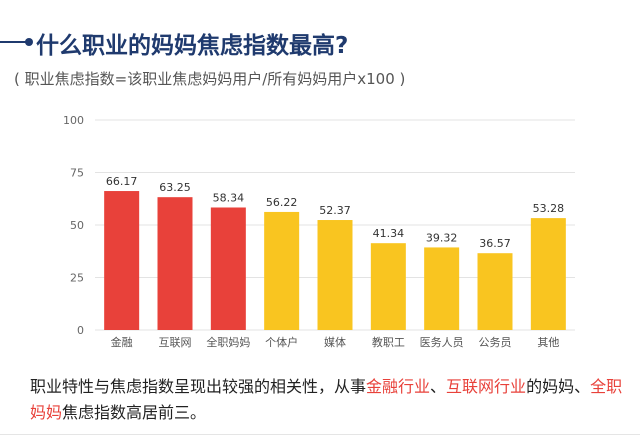  What do you see at coordinates (122, 342) in the screenshot?
I see `x-tick-label: 金融` at bounding box center [122, 342].